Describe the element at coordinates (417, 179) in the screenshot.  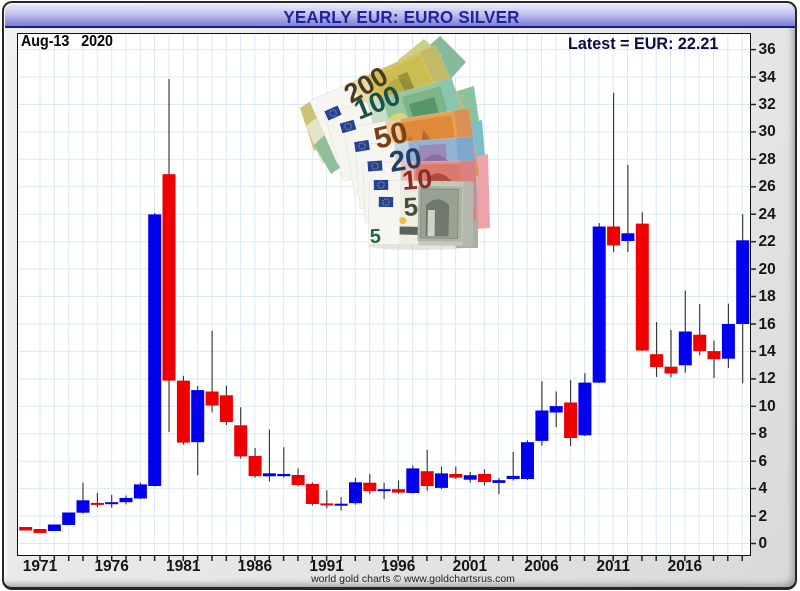
I see `svg-text: 10` at that location.